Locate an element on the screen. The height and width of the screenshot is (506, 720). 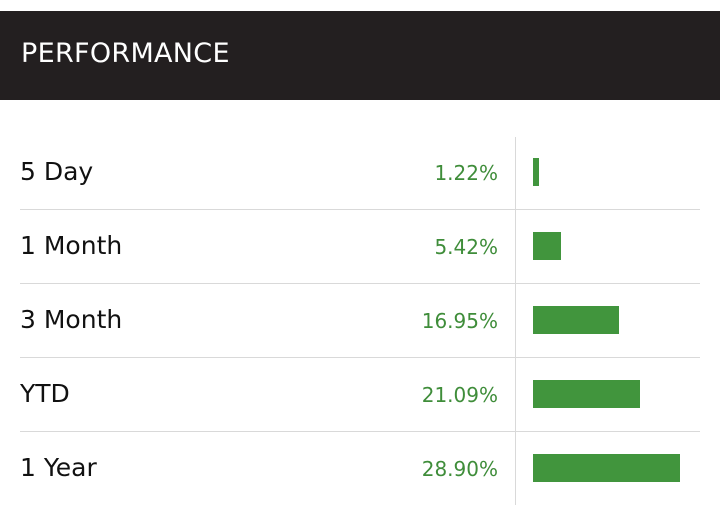
period-label: 3 Month is located at coordinates (71, 319).